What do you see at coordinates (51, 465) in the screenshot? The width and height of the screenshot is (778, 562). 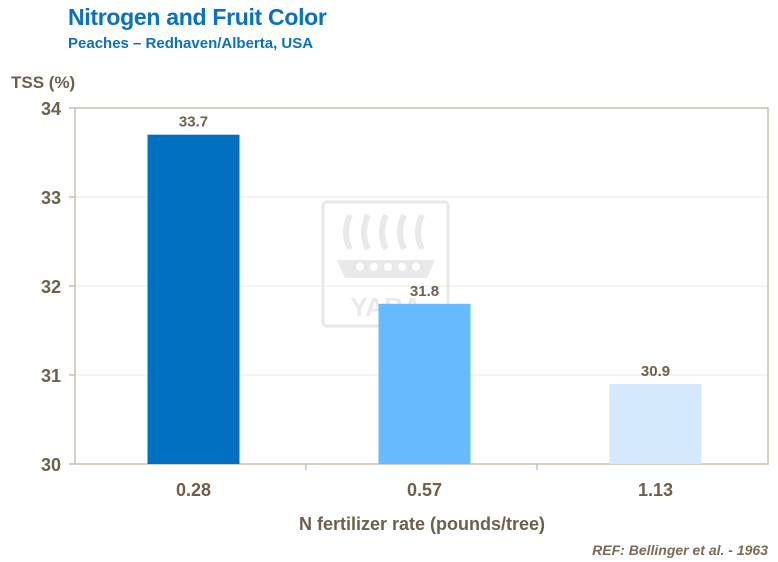 I see `y-tick-label: 30` at bounding box center [51, 465].